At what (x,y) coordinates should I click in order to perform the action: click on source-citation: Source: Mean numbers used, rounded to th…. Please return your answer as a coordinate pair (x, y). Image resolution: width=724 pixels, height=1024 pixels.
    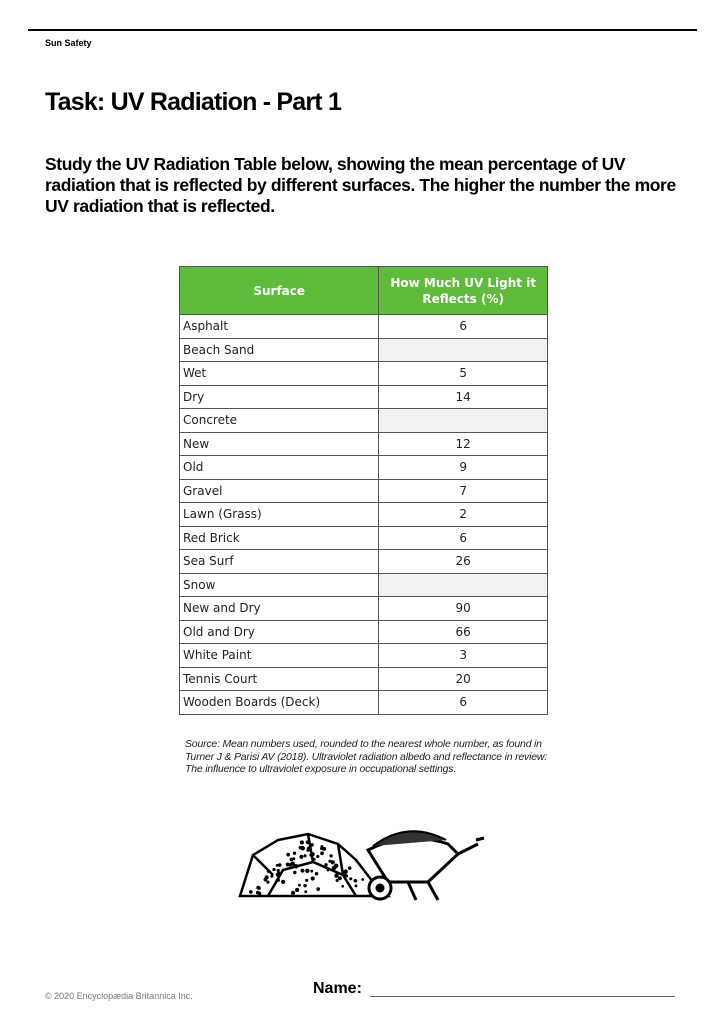
    Looking at the image, I should click on (366, 756).